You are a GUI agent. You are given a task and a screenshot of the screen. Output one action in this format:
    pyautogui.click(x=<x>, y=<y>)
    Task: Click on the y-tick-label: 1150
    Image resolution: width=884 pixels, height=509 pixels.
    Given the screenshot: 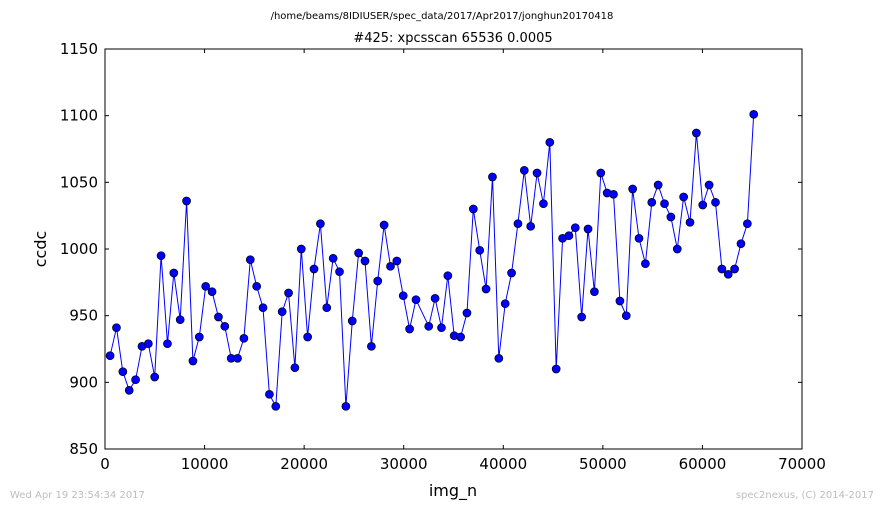 What is the action you would take?
    pyautogui.click(x=79, y=49)
    